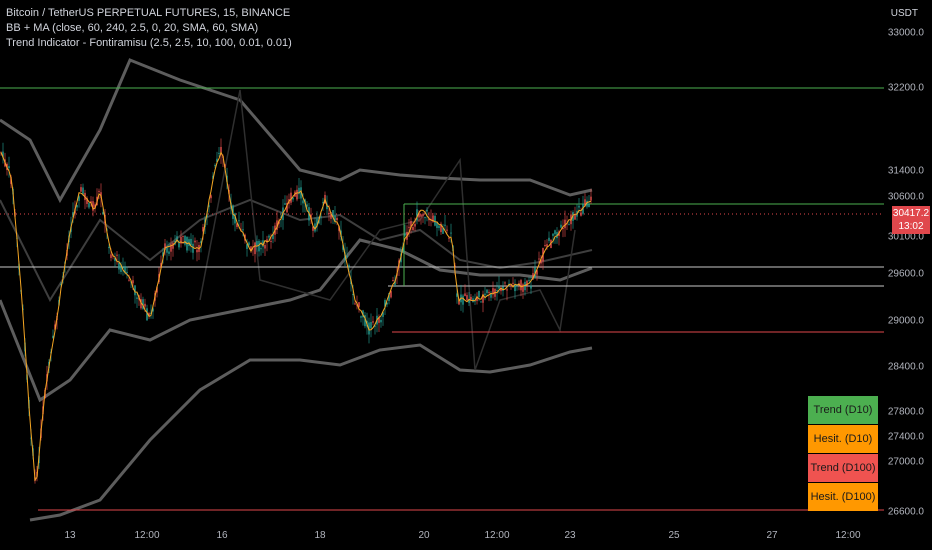 Image resolution: width=932 pixels, height=550 pixels. Describe the element at coordinates (424, 535) in the screenshot. I see `time-tick-label: 20` at that location.